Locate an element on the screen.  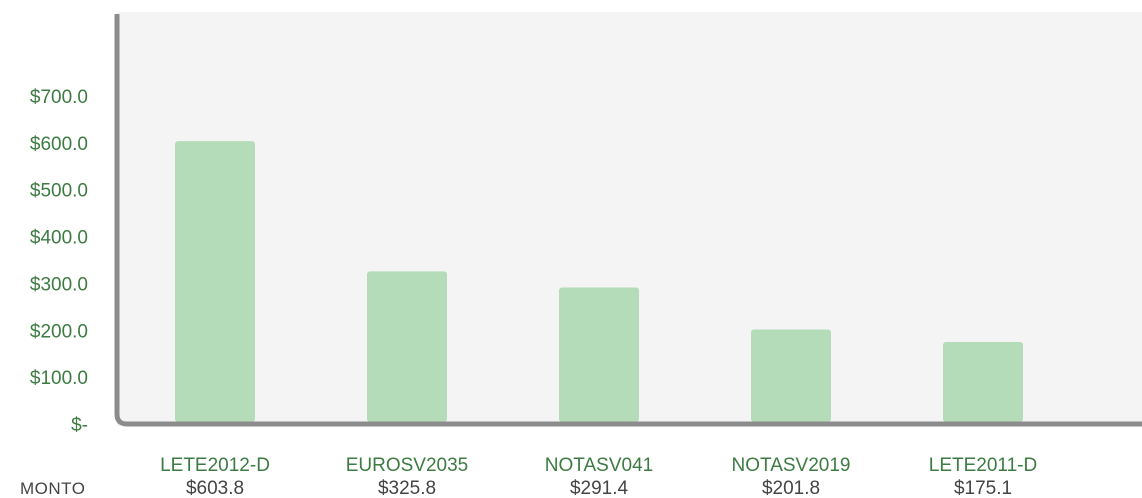
y-tick-label: $600.0 is located at coordinates (59, 144).